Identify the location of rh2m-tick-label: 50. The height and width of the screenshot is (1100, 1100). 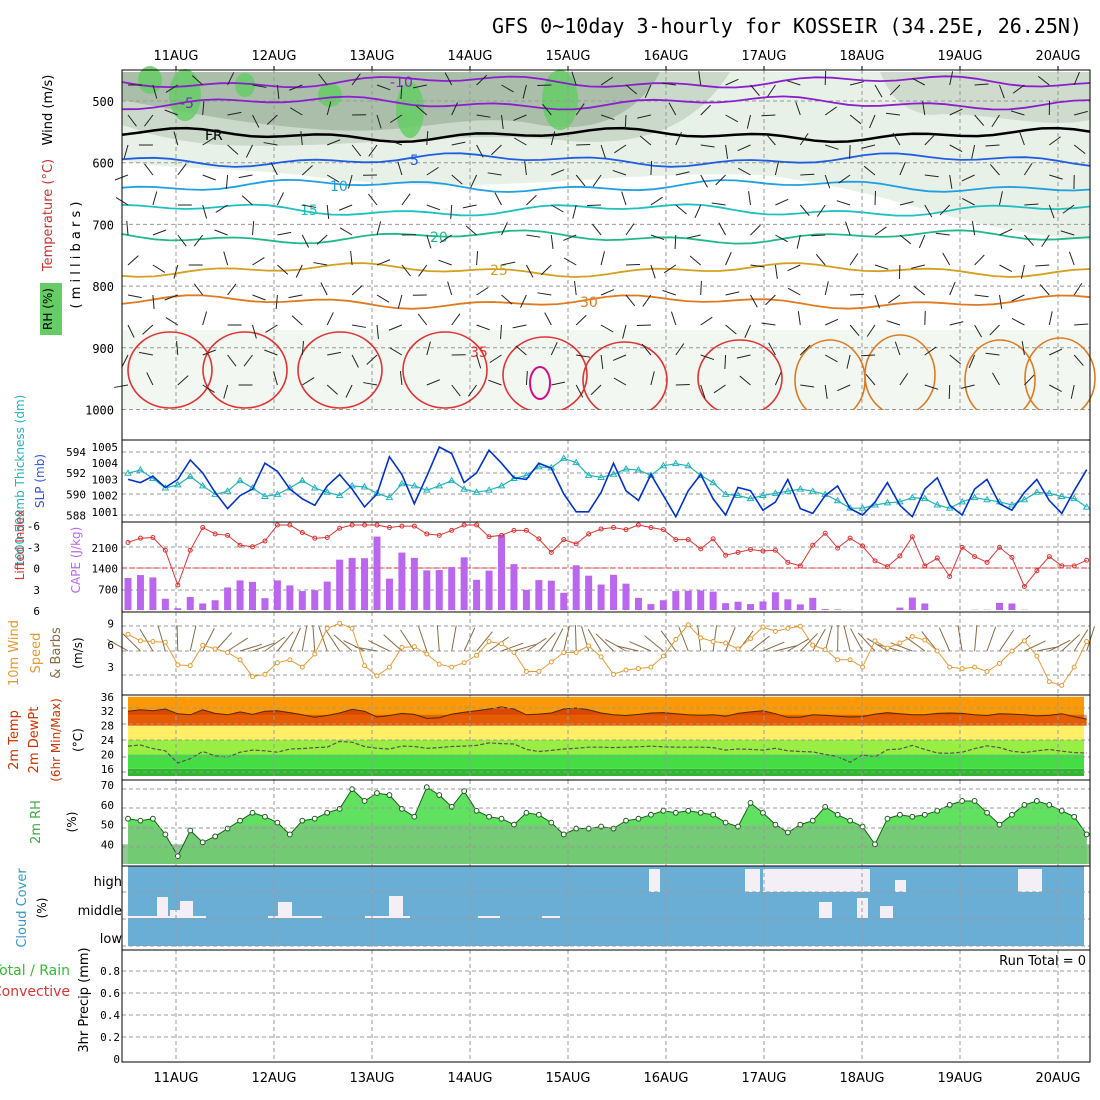
(107, 825).